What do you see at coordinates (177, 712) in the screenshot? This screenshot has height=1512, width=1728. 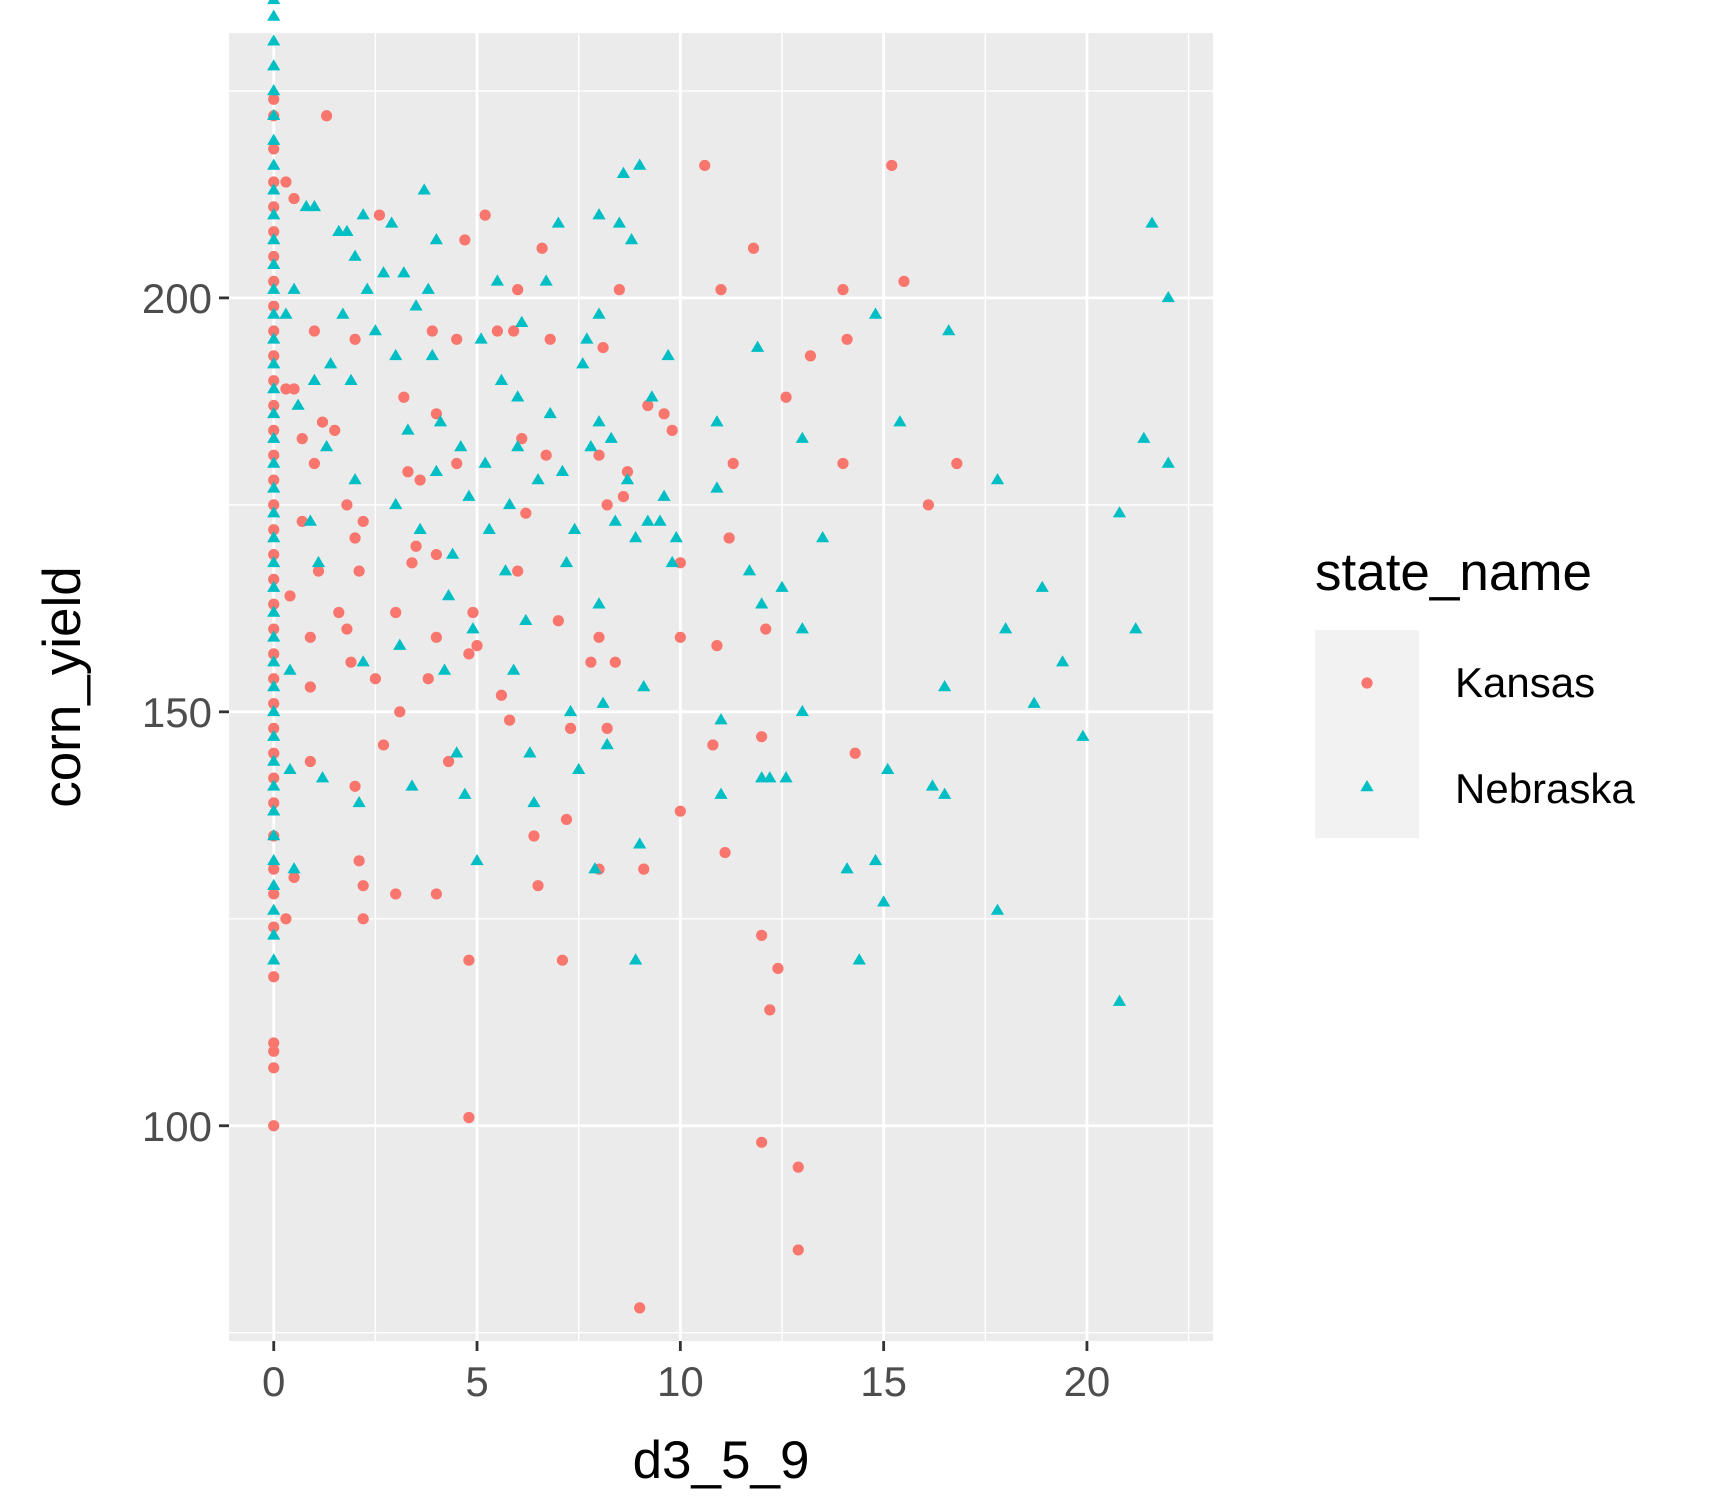 I see `y-tick-label: 150` at bounding box center [177, 712].